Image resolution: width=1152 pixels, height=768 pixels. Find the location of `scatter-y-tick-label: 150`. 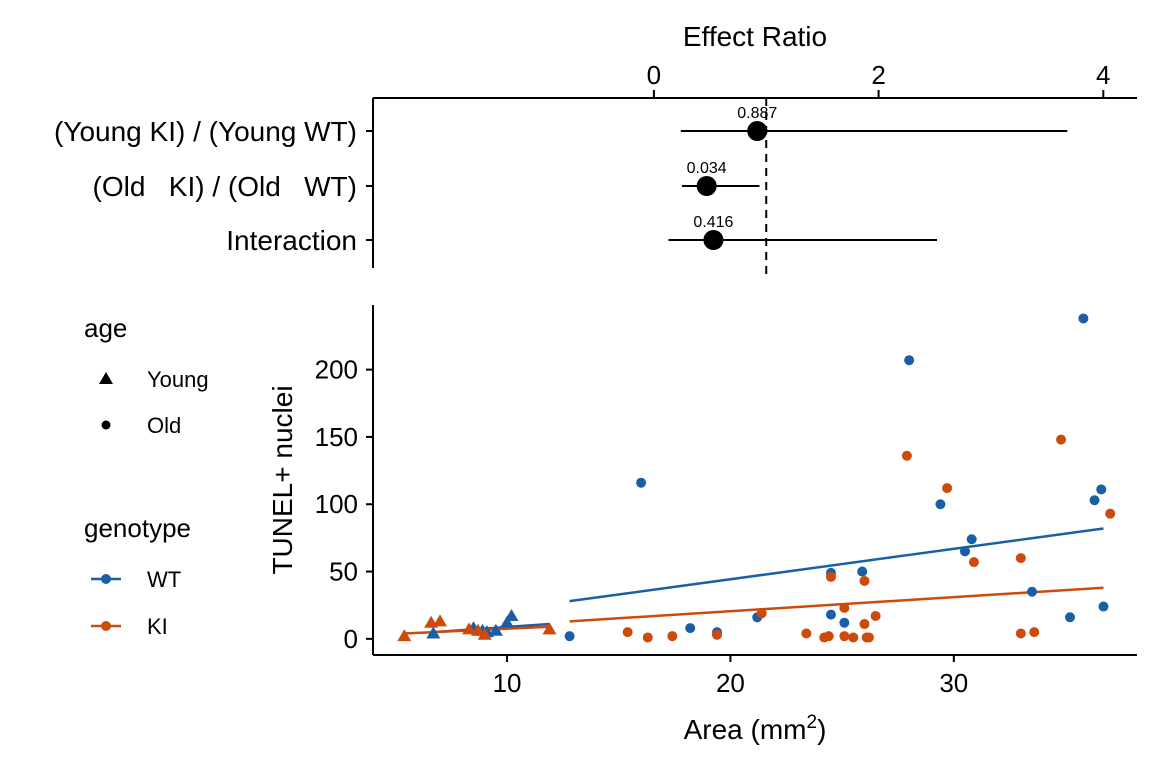

scatter-y-tick-label: 150 is located at coordinates (336, 437).